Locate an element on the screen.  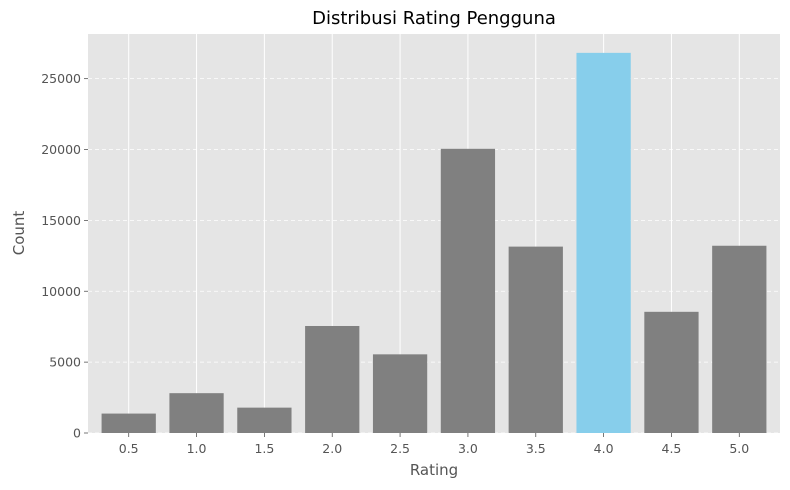
bar-4.5 is located at coordinates (671, 372).